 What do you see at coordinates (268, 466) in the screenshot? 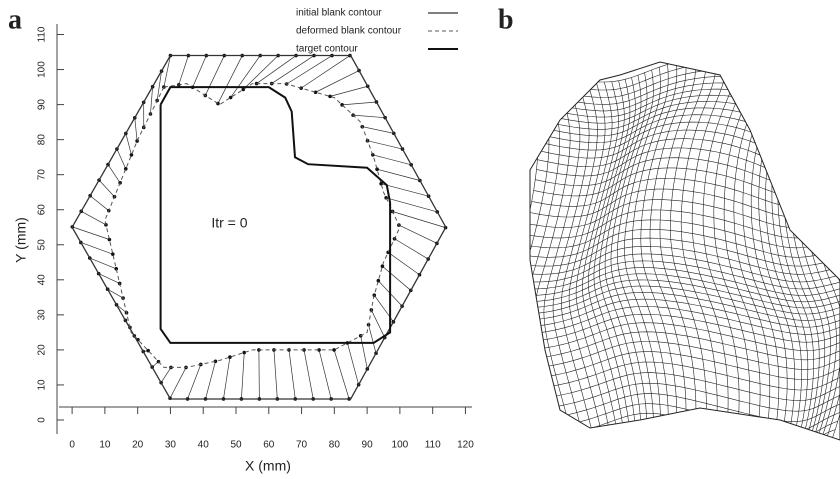
I see `x-axis-label: X (mm)` at bounding box center [268, 466].